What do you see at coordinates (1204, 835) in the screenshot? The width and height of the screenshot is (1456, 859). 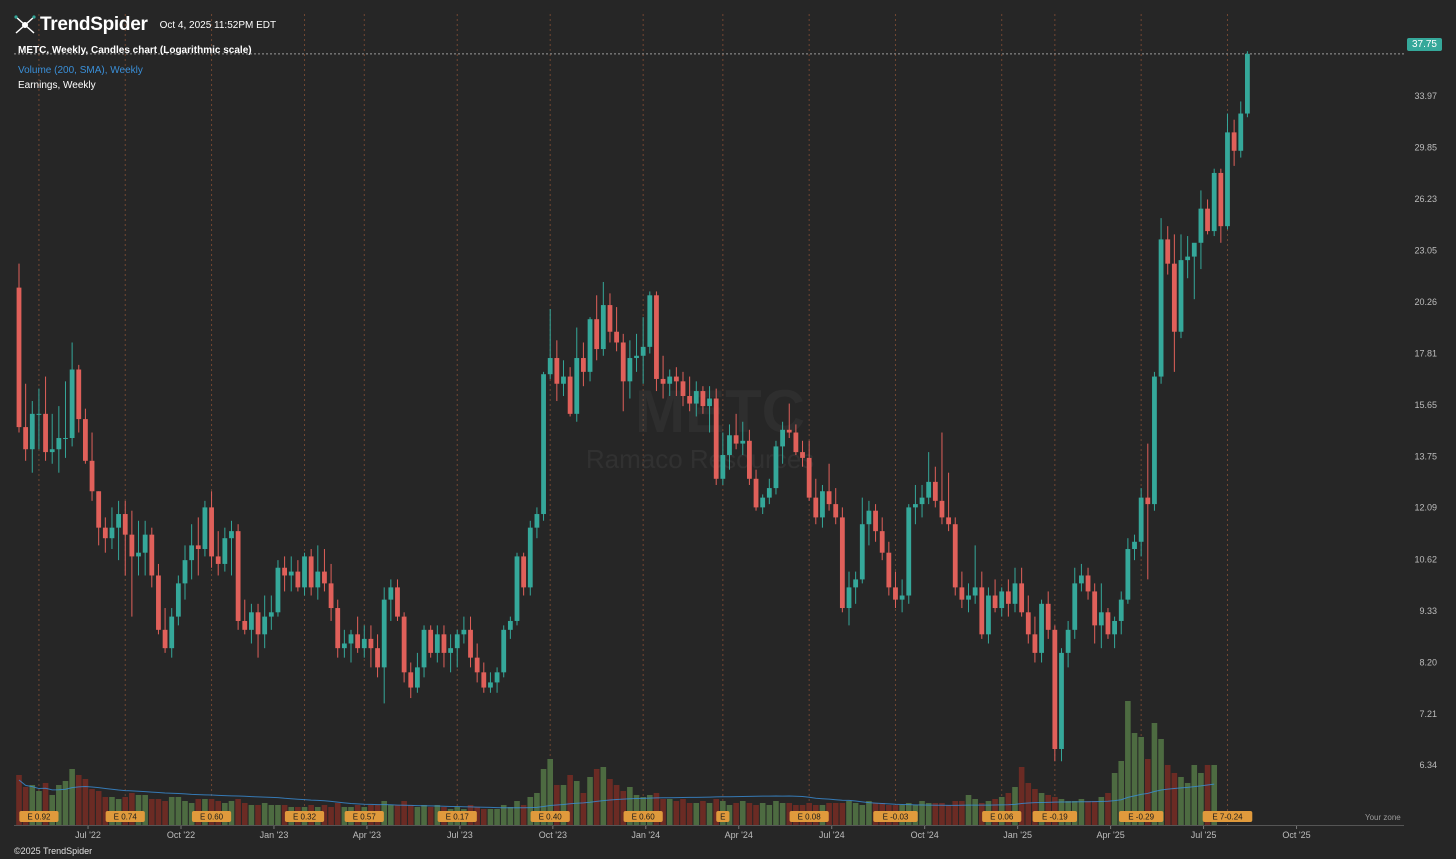 I see `time-axis-tick: Jul '25` at bounding box center [1204, 835].